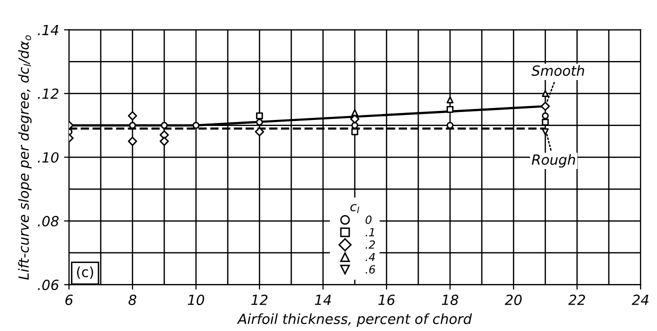 The image size is (657, 331). What do you see at coordinates (25, 157) in the screenshot?
I see `y-axis-title: Lift-curve slope per degree, dc$_{l}$/dα$_{o}$` at bounding box center [25, 157].